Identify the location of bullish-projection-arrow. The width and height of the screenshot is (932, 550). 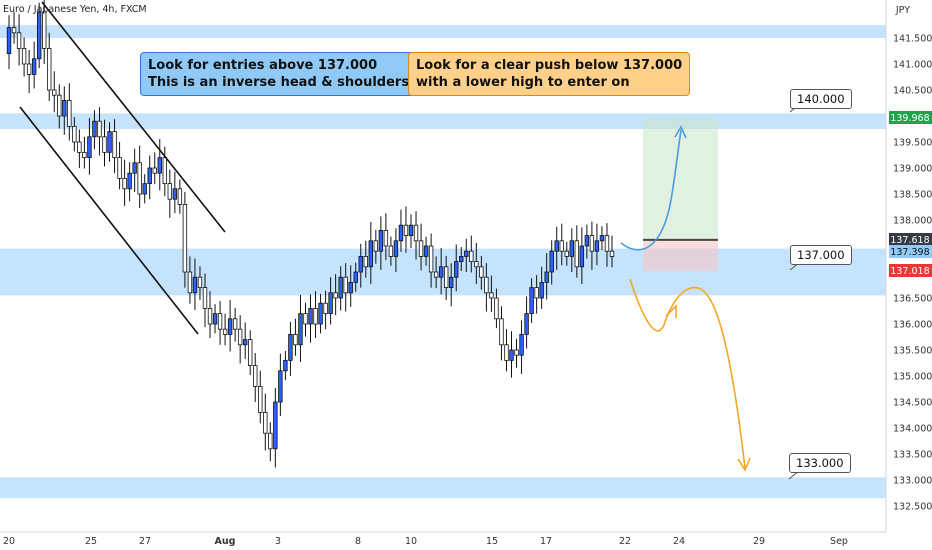
(651, 190).